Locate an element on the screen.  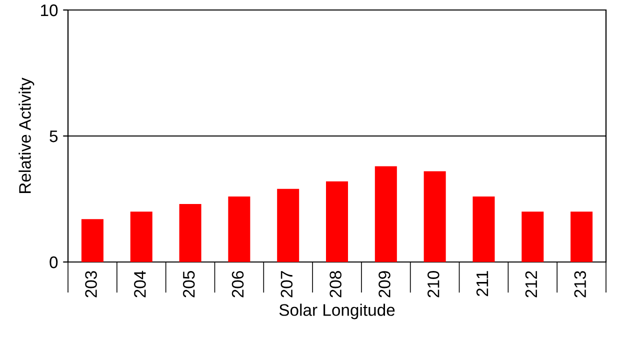
y-tick-label: 5 is located at coordinates (54, 136).